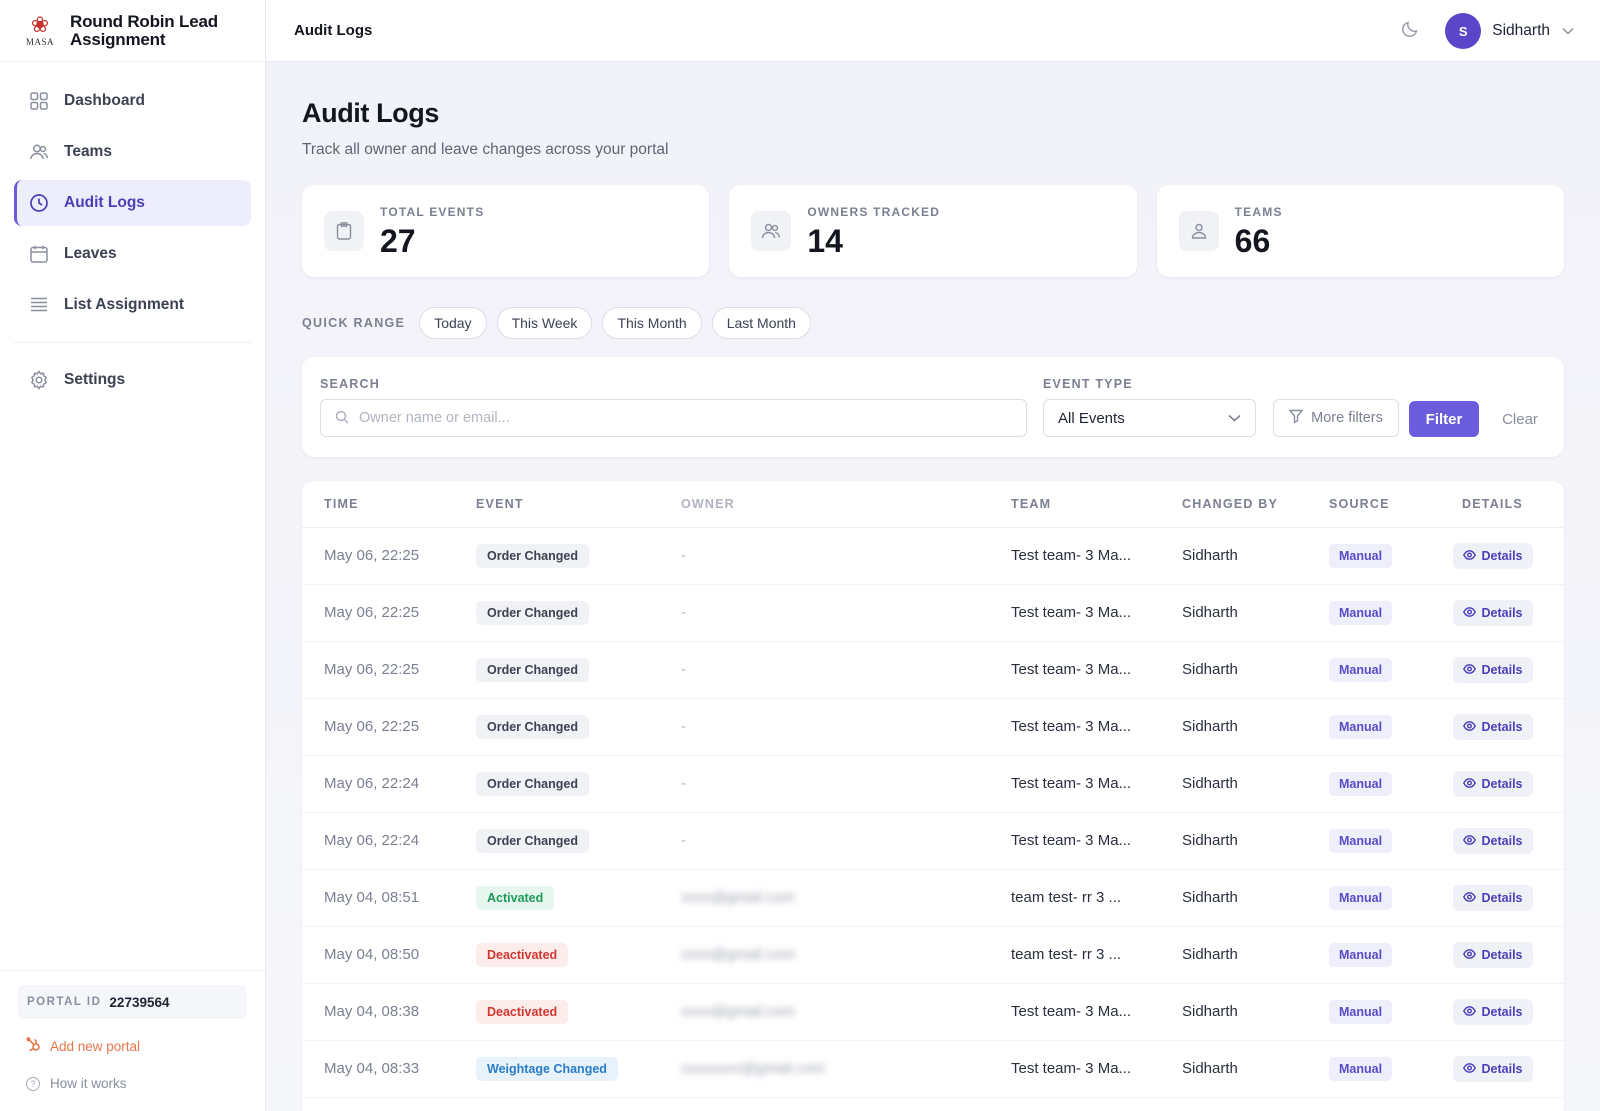 The image size is (1600, 1111). Describe the element at coordinates (132, 203) in the screenshot. I see `sidebar-item-audit-logs: Audit Logs` at that location.